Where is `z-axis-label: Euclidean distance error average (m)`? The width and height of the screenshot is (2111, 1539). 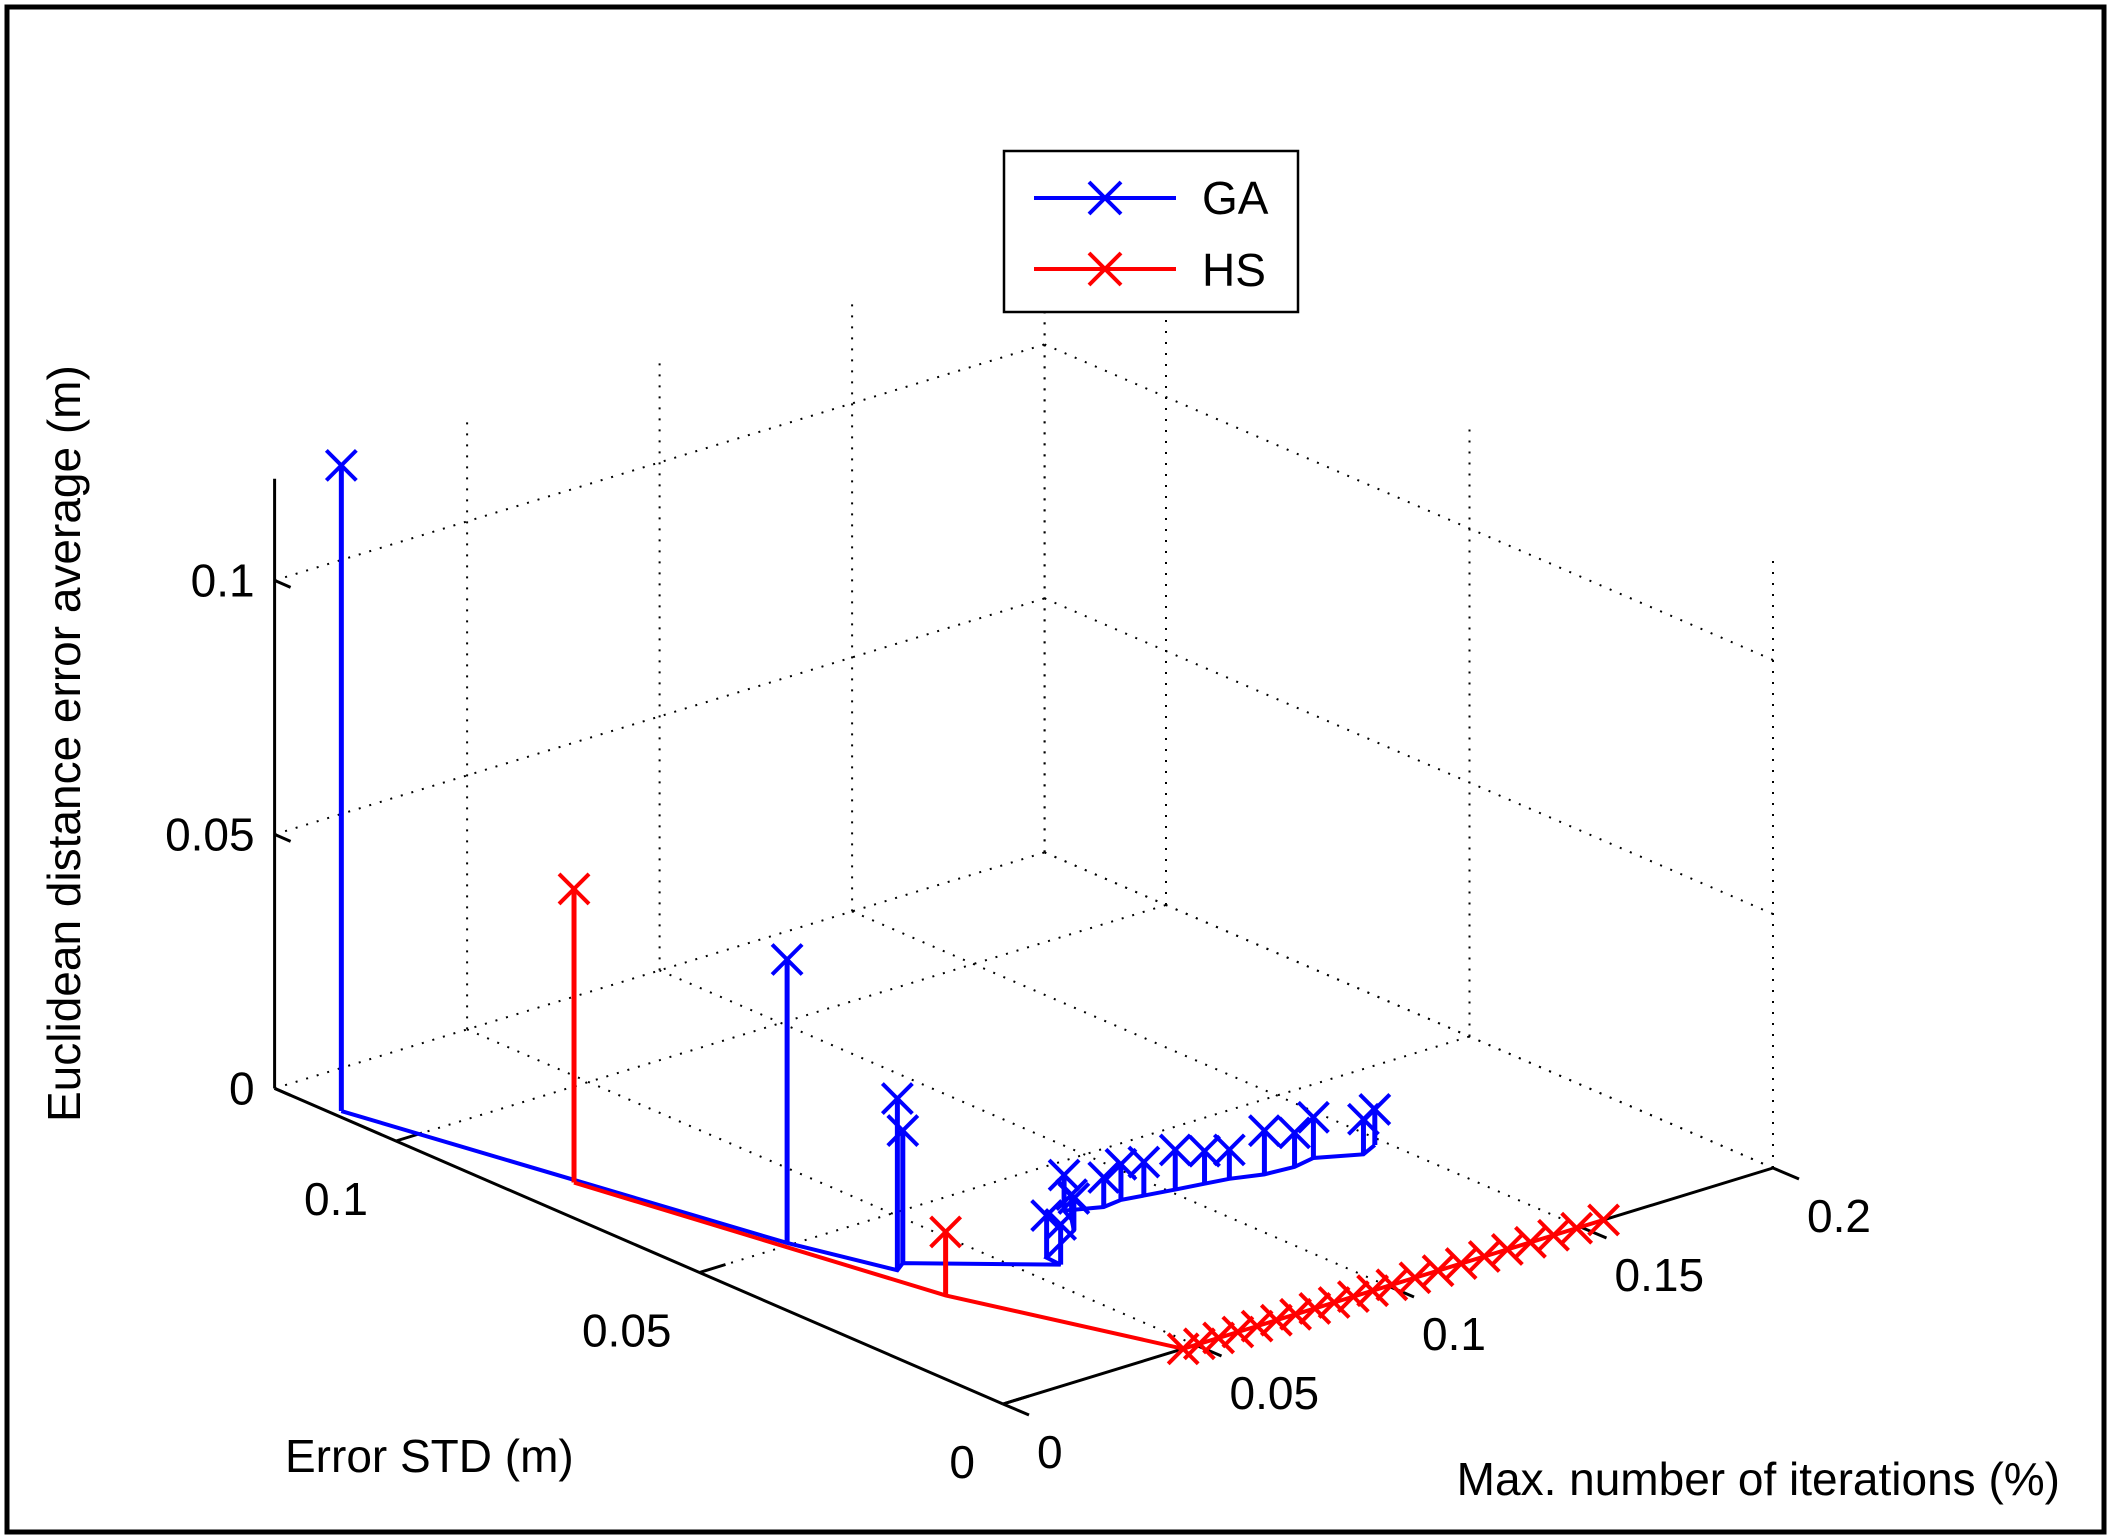
z-axis-label: Euclidean distance error average (m) is located at coordinates (64, 743).